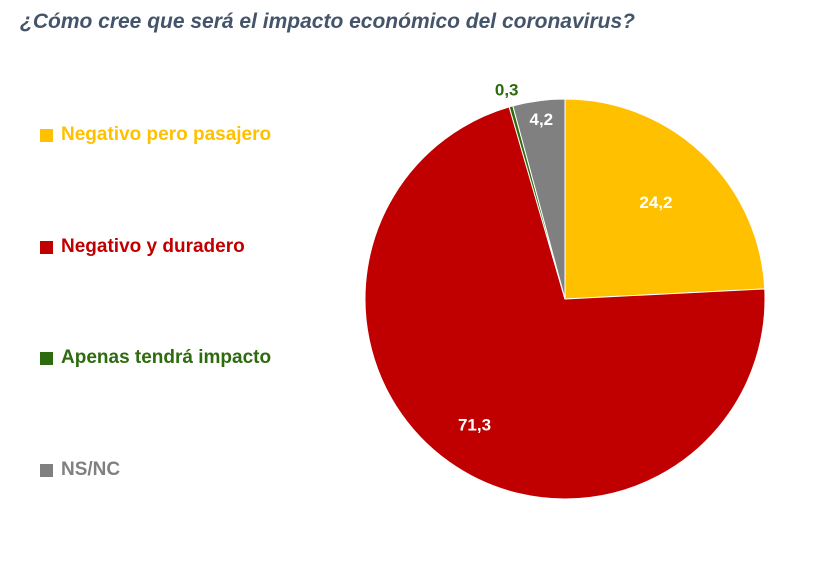 This screenshot has width=827, height=578. What do you see at coordinates (507, 90) in the screenshot?
I see `data-label: 0,3` at bounding box center [507, 90].